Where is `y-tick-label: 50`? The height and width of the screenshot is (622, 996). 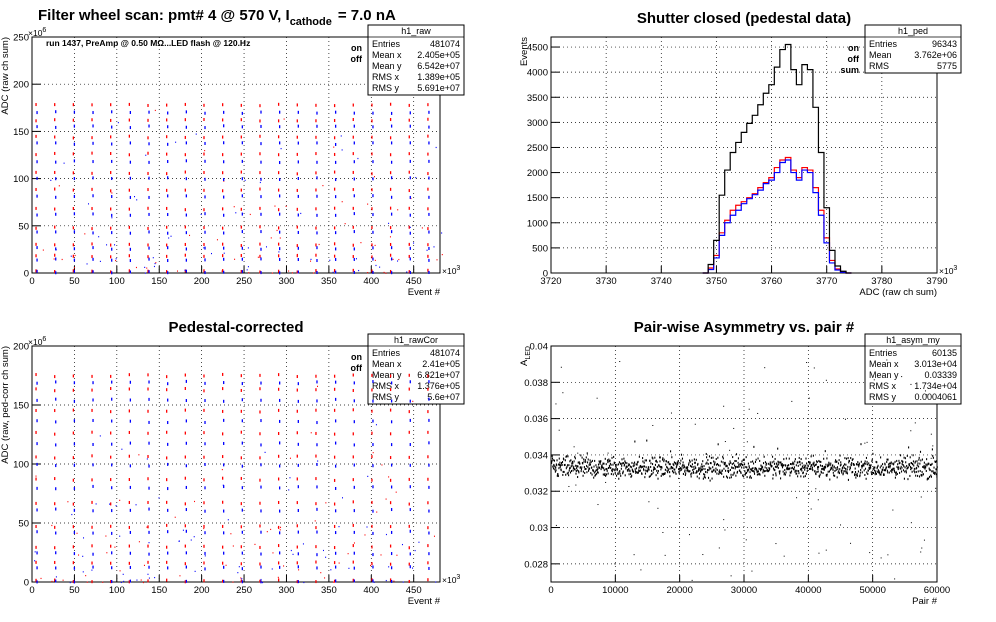
y-tick-label: 50 is located at coordinates (23, 524).